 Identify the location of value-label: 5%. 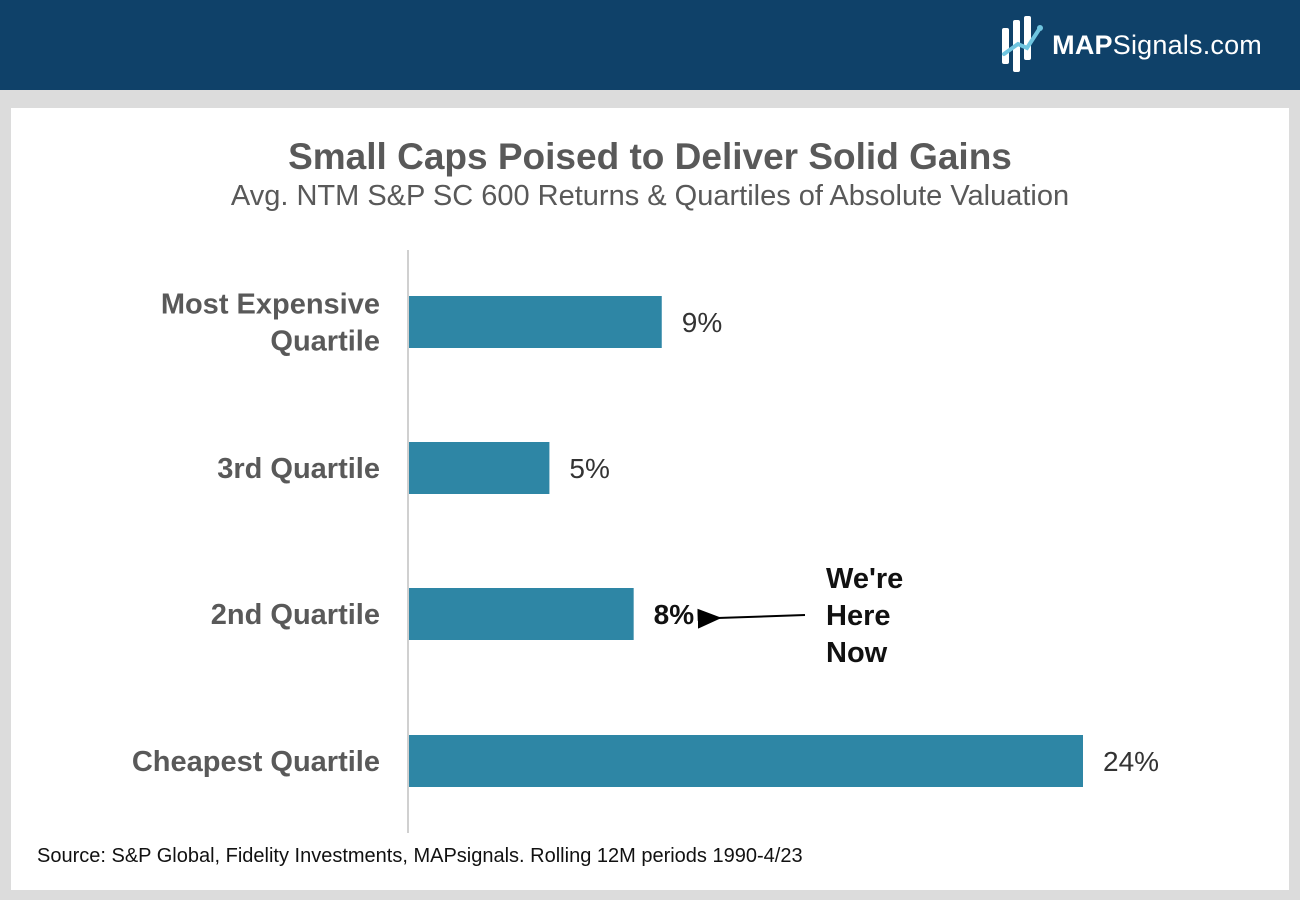
(589, 468).